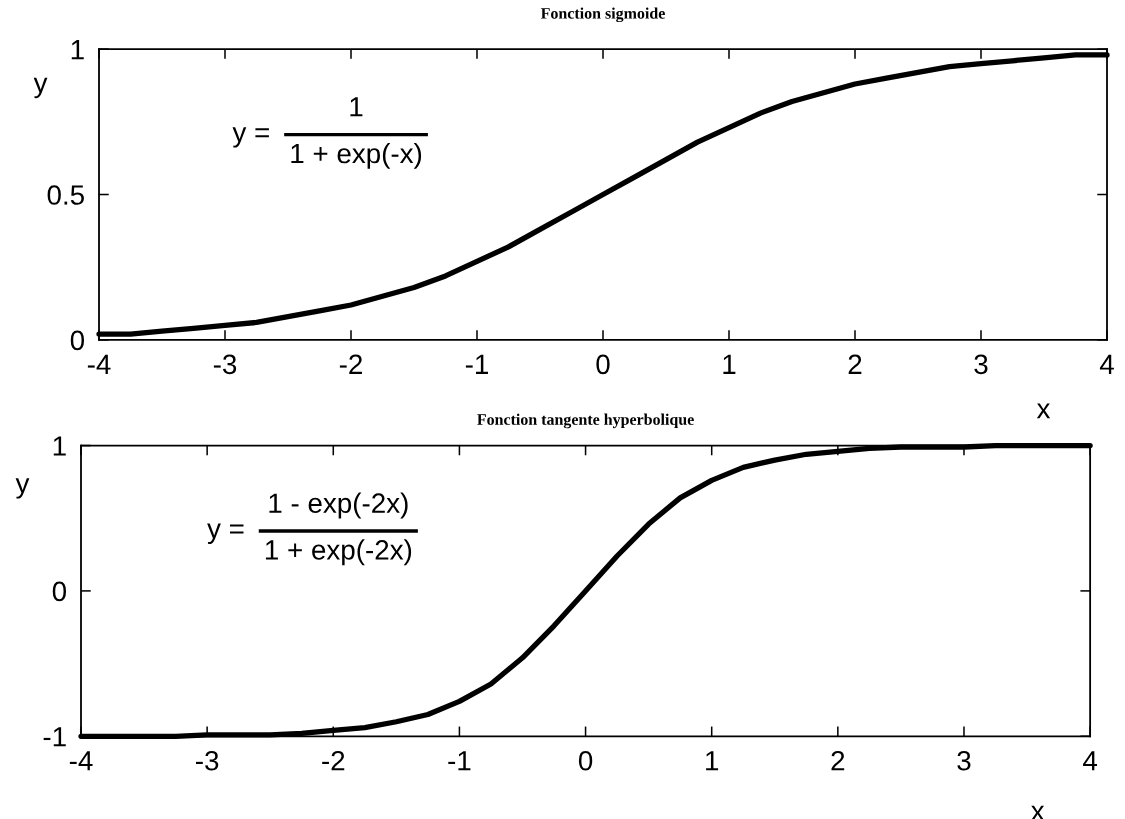  What do you see at coordinates (338, 552) in the screenshot?
I see `annotation: 1 + exp(-2x)` at bounding box center [338, 552].